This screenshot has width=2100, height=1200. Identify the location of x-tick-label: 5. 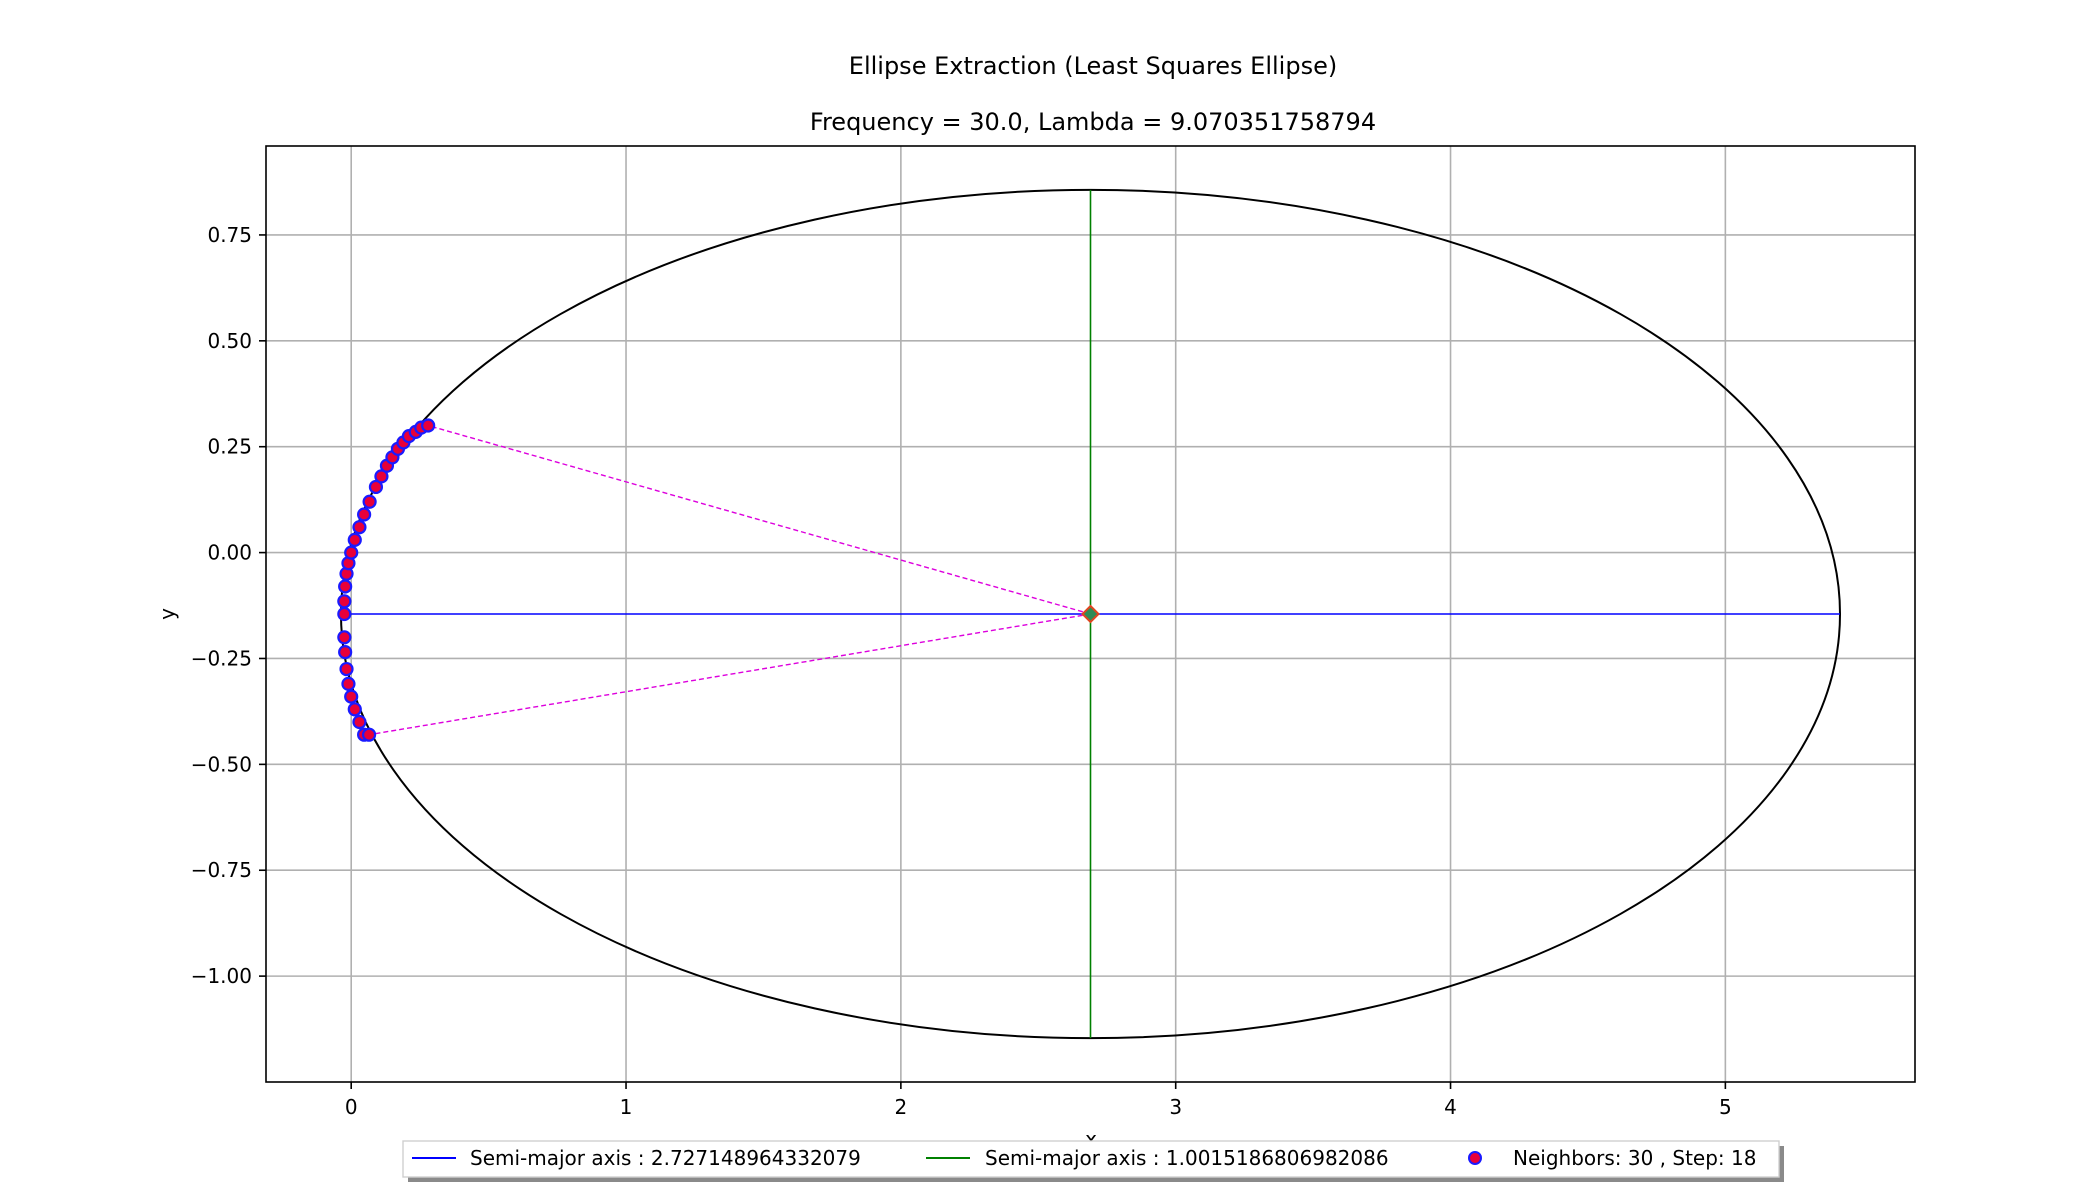
(1725, 1107).